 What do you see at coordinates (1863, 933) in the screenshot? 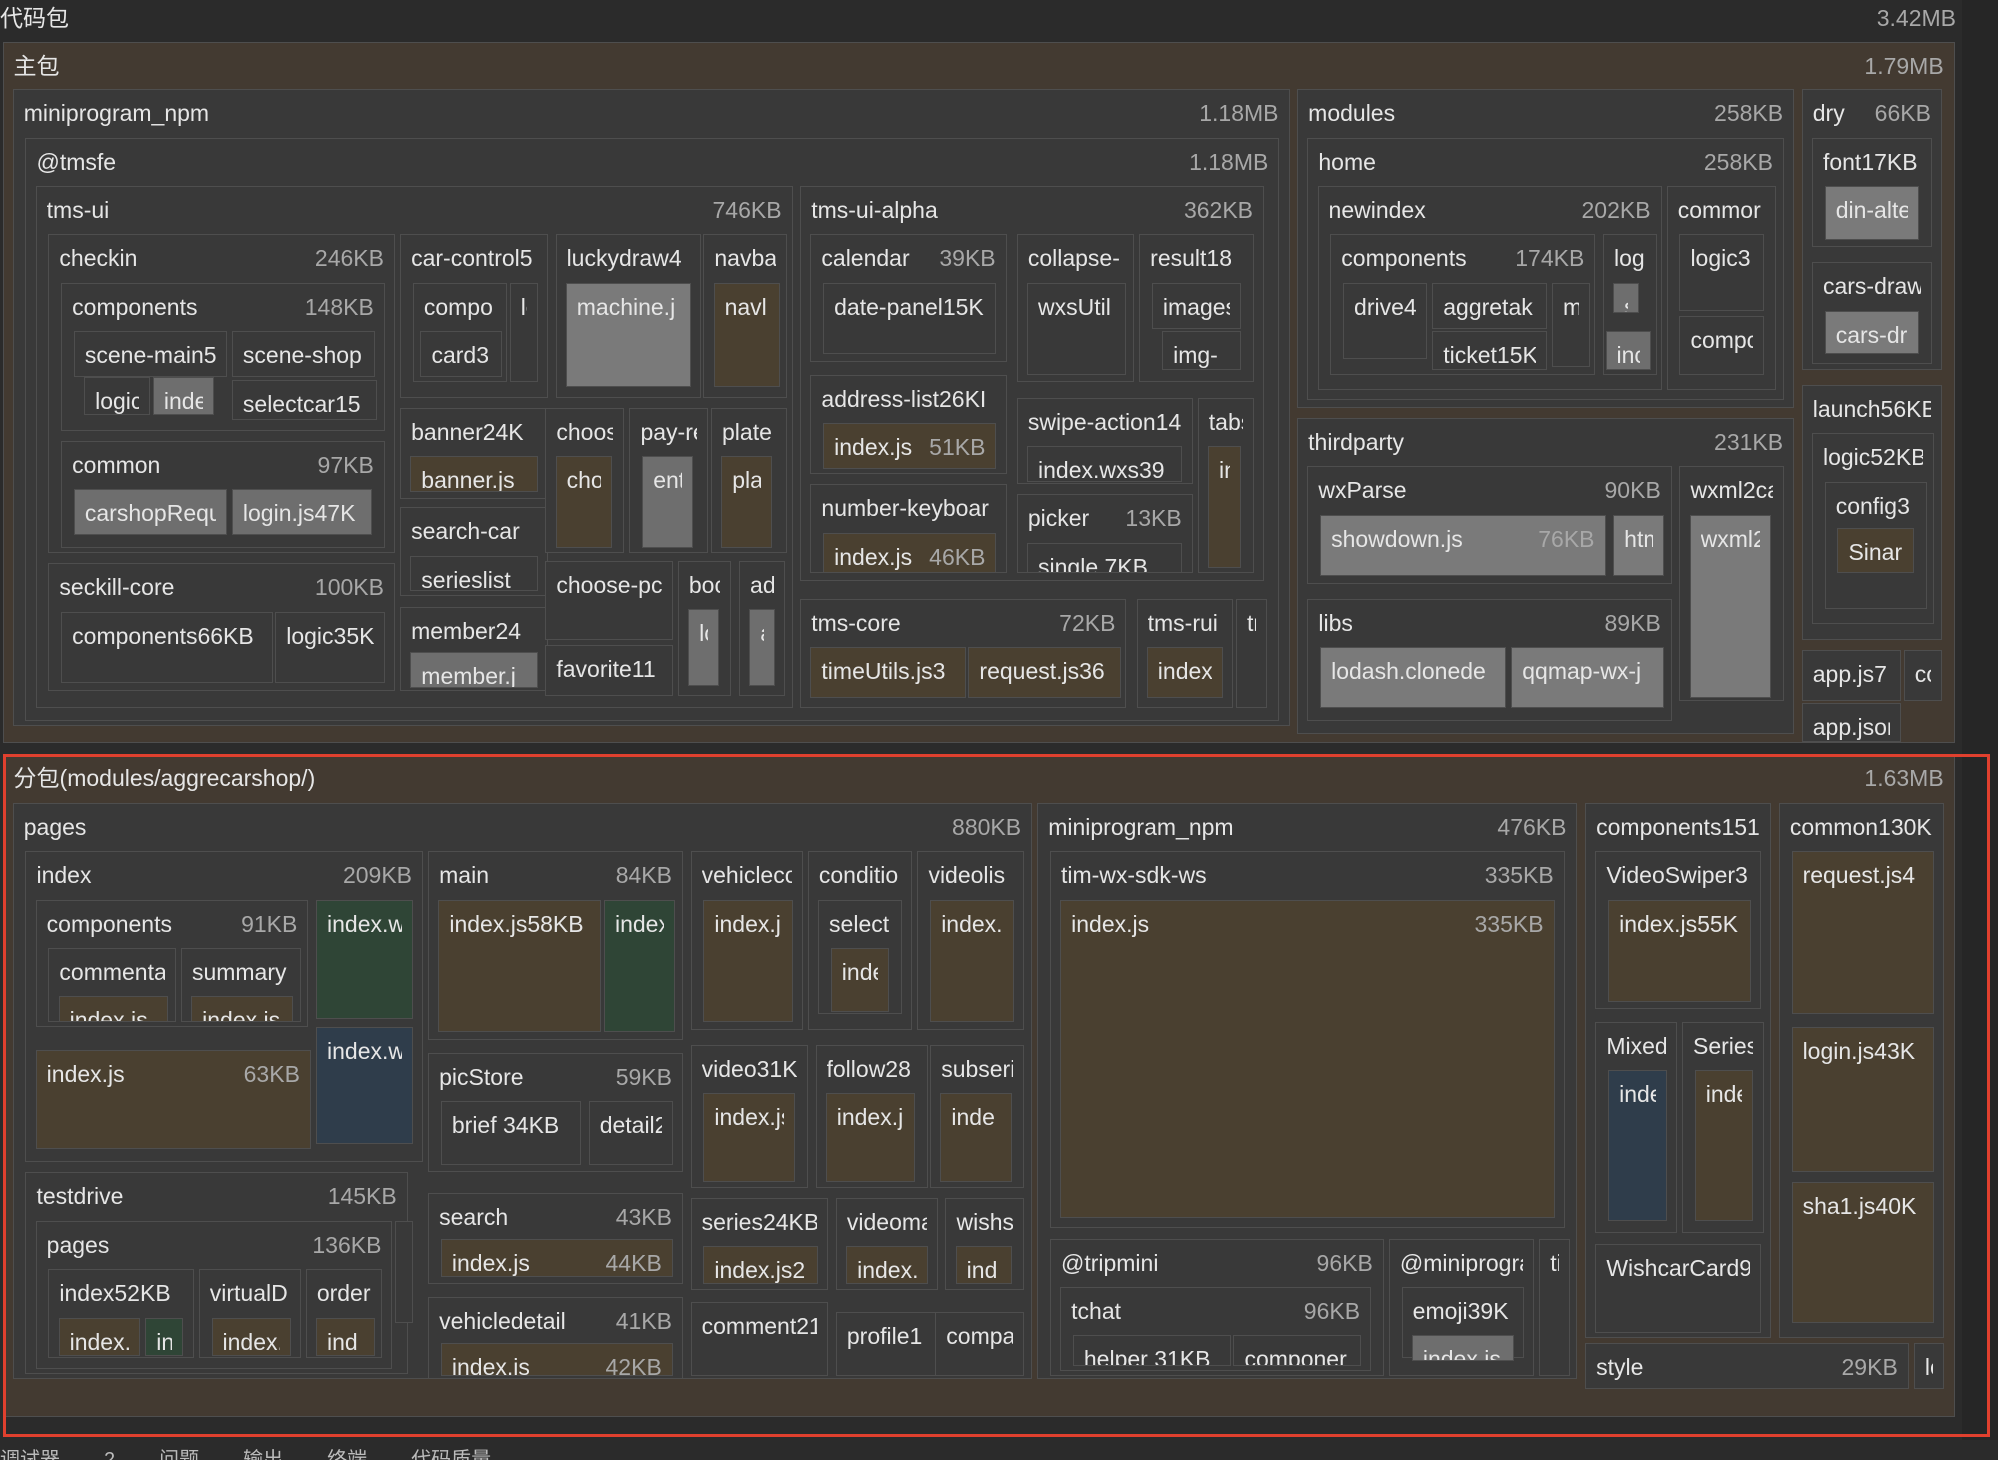
I see `file-box: request.js4` at bounding box center [1863, 933].